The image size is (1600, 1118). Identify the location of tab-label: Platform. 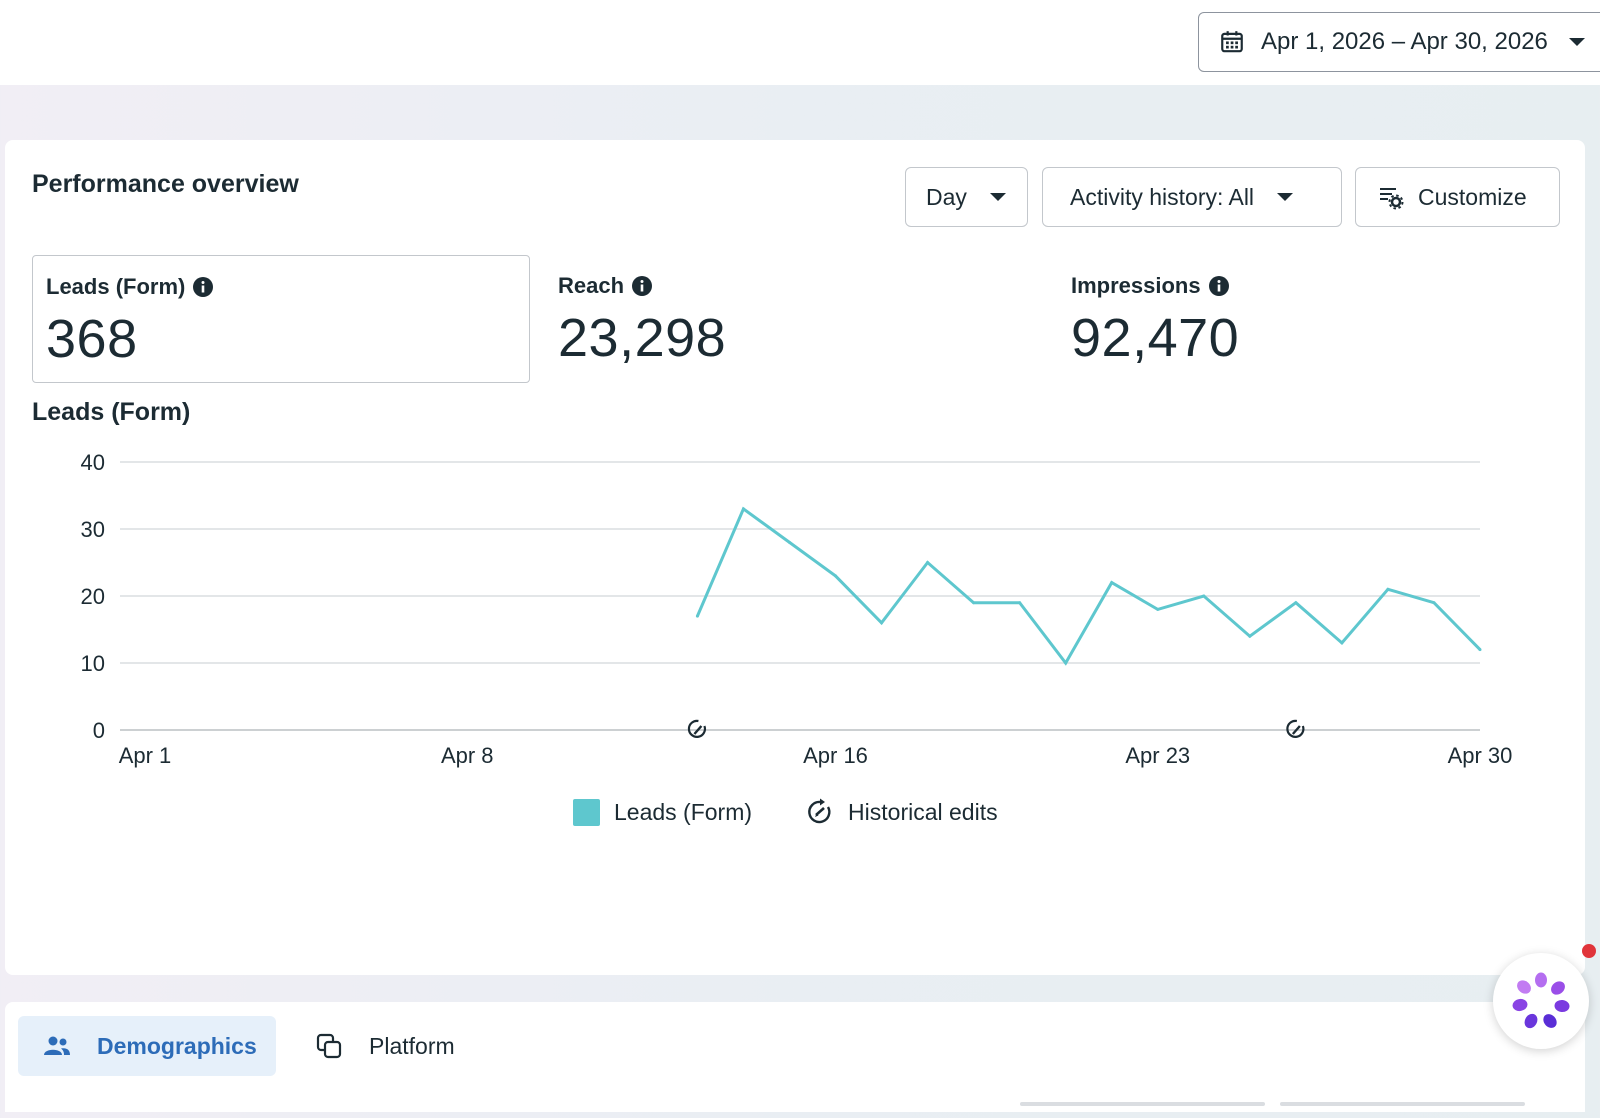
(412, 1045).